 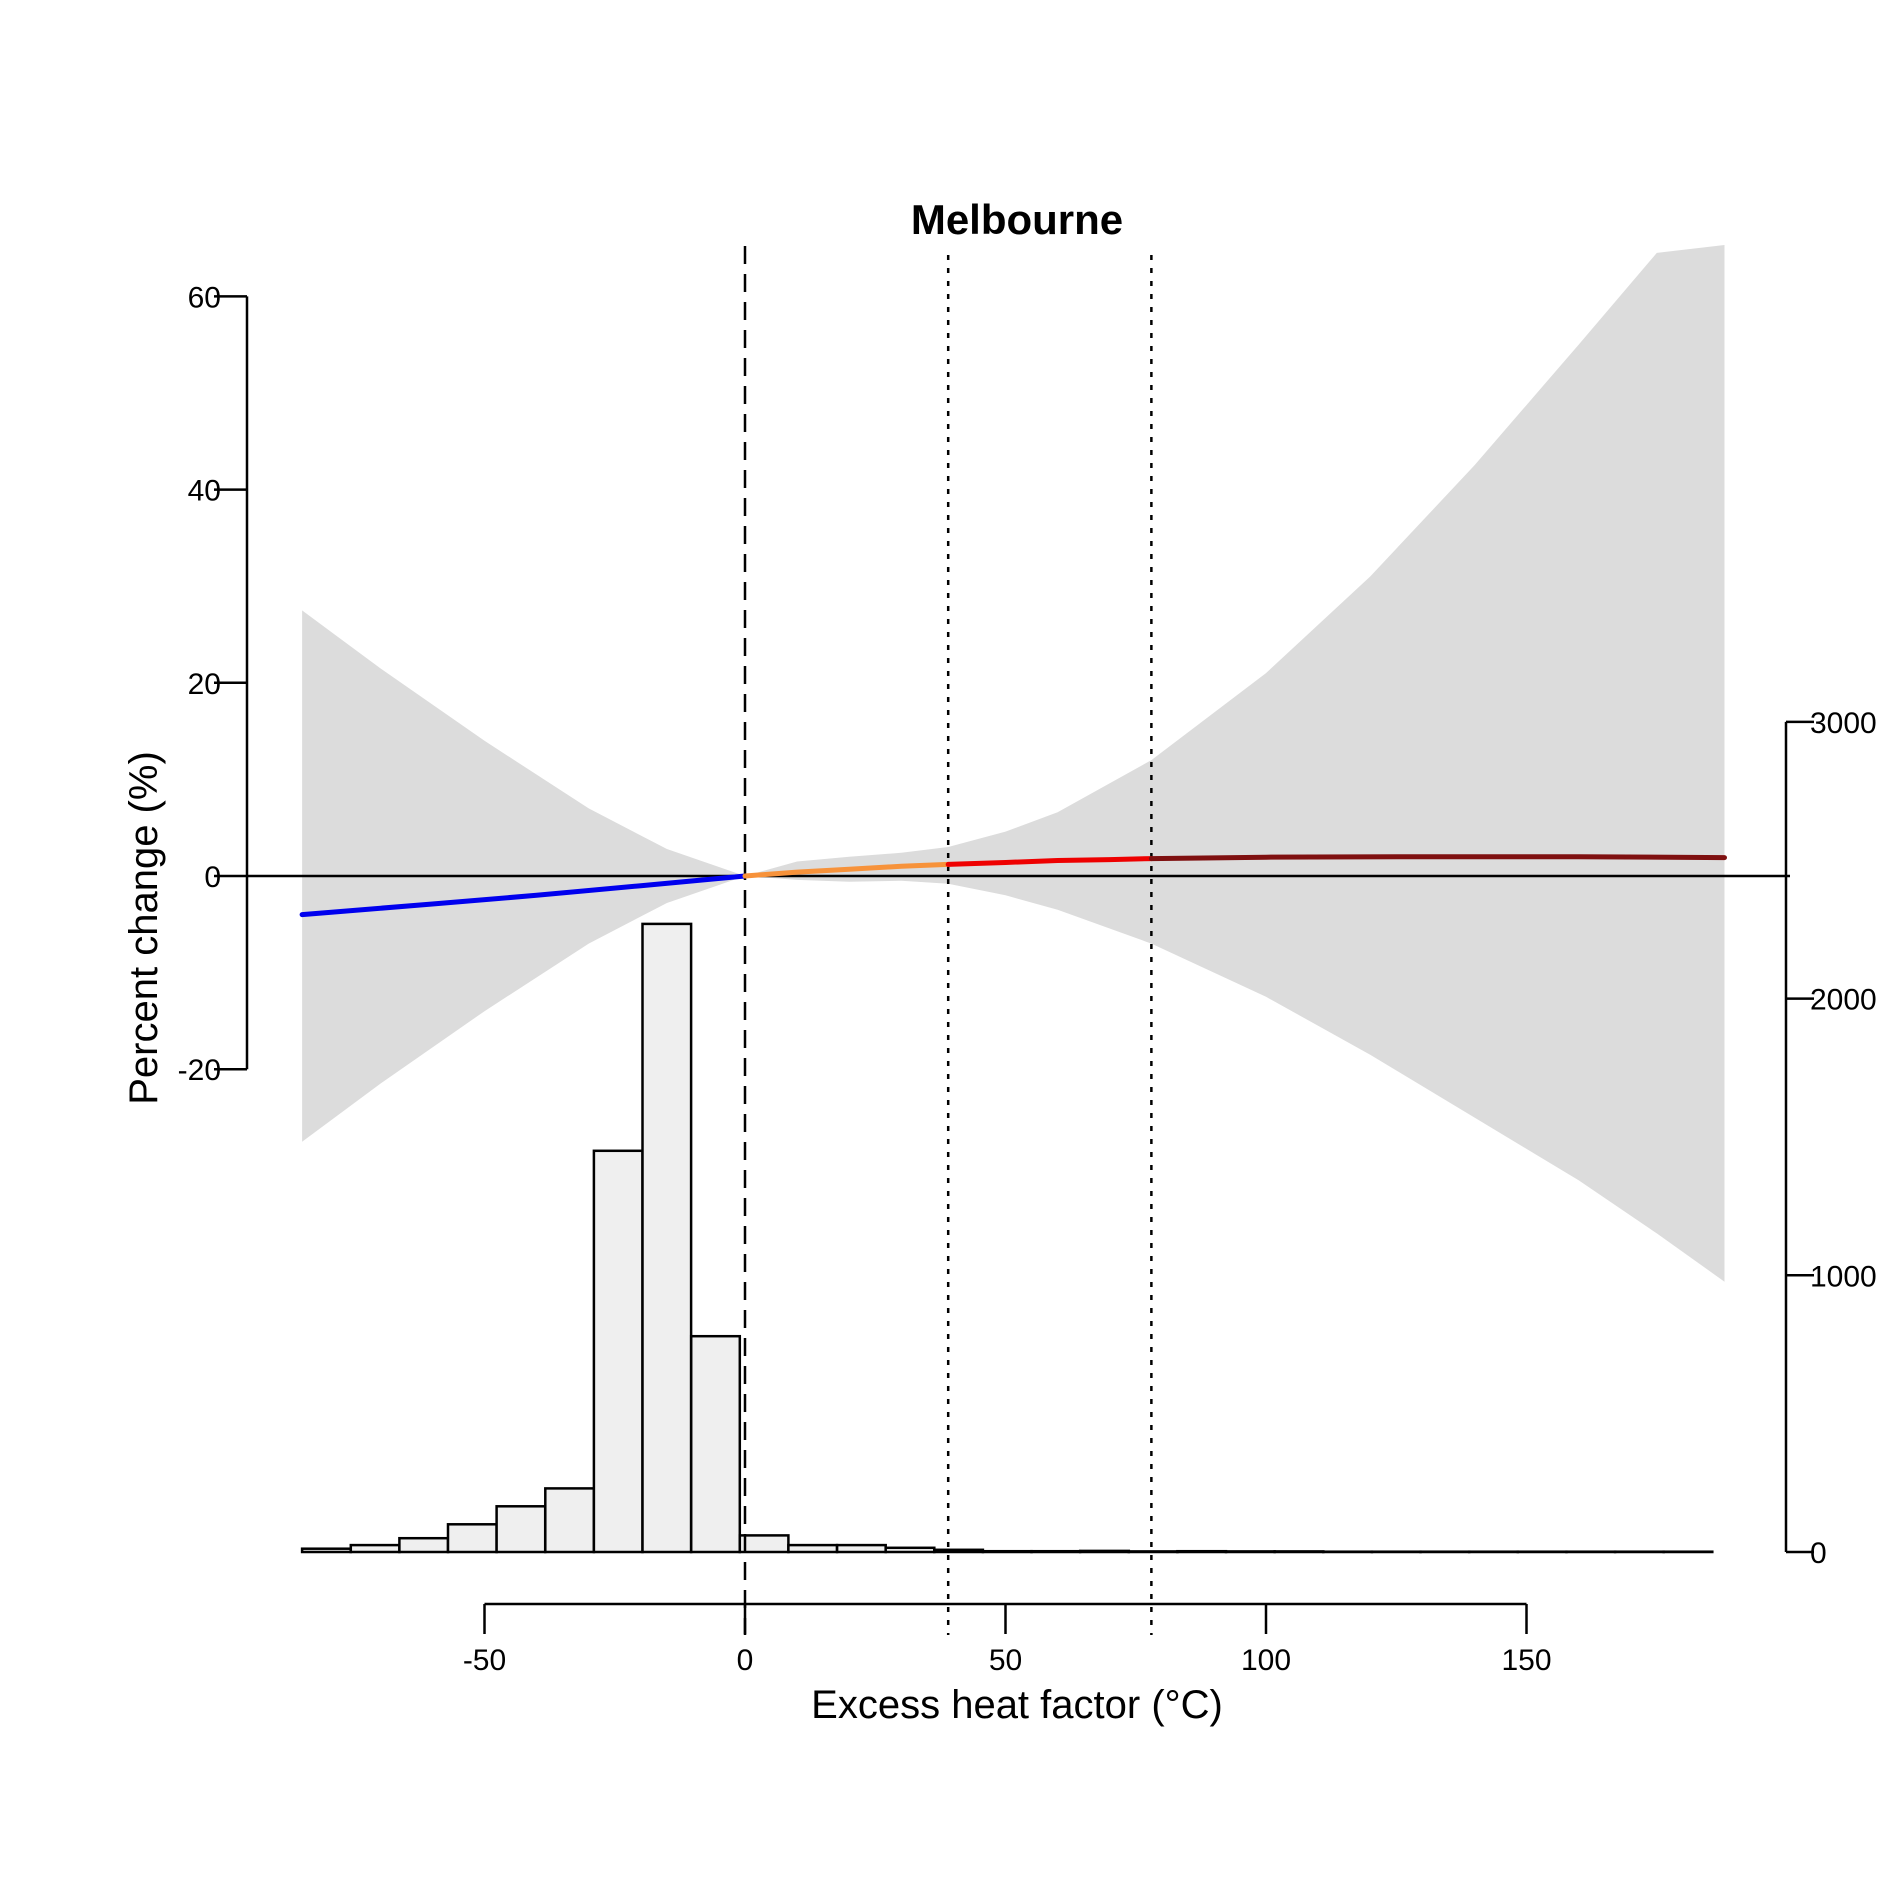 What do you see at coordinates (1266, 1660) in the screenshot?
I see `x-tick-label: 100` at bounding box center [1266, 1660].